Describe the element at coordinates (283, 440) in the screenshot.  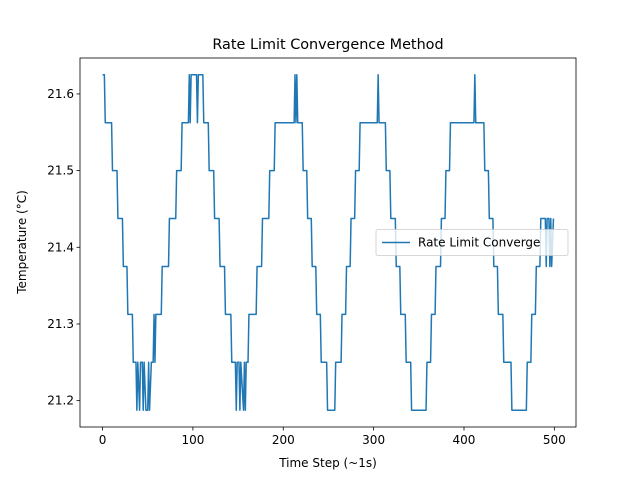
I see `x-tick-label: 200` at that location.